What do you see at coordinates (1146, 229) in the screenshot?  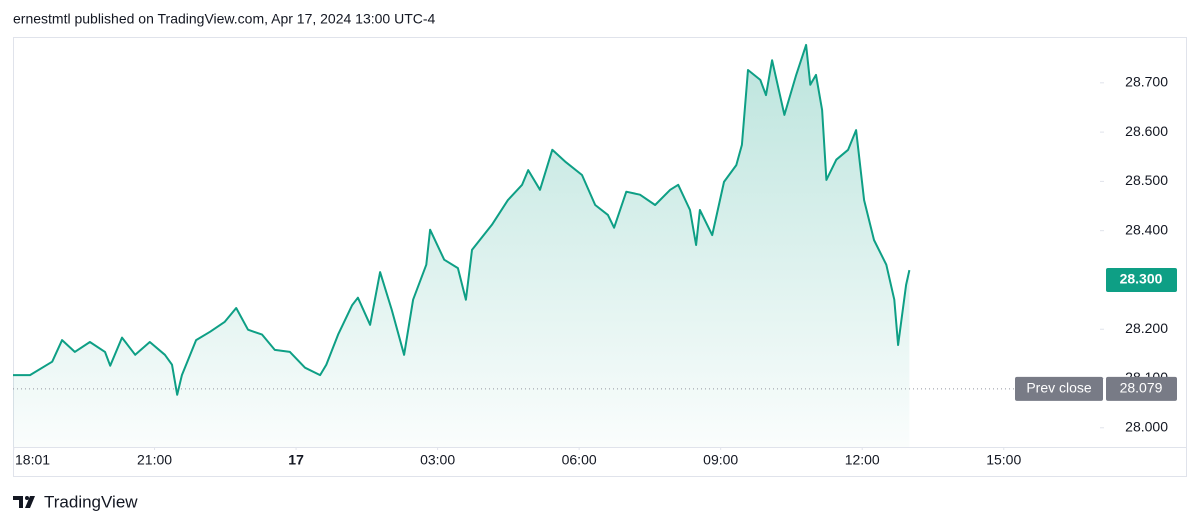 I see `y-tick-label: 28.400` at bounding box center [1146, 229].